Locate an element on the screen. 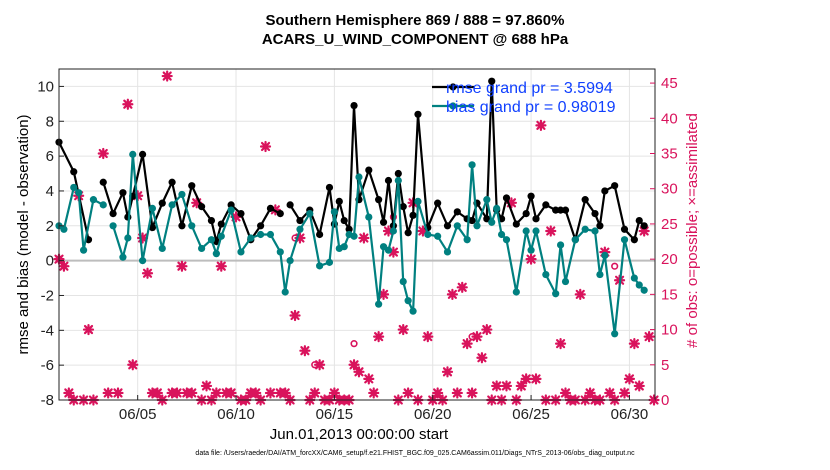 The image size is (830, 470). obs-possible-circle is located at coordinates (354, 344).